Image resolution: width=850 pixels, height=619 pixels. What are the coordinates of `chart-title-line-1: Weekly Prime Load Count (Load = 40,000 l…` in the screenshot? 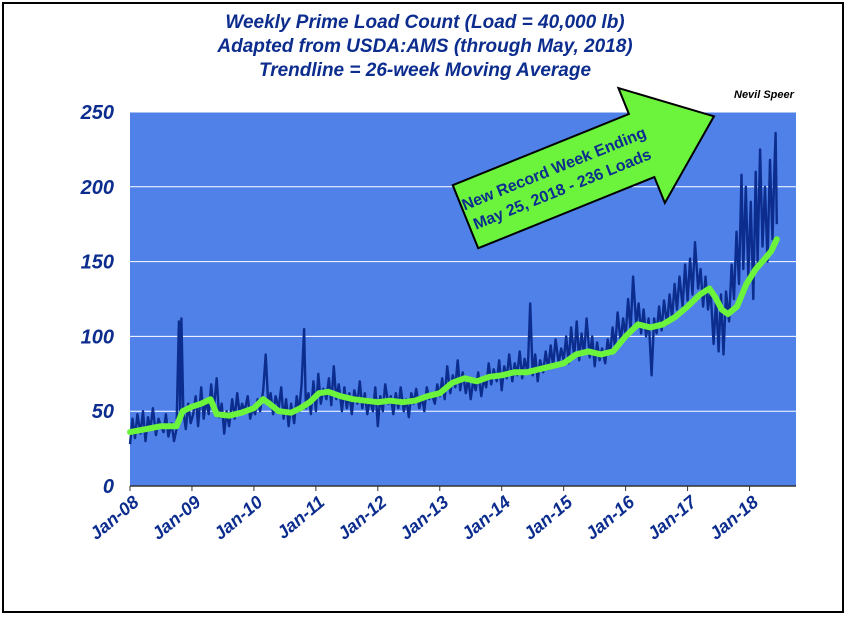 It's located at (425, 22).